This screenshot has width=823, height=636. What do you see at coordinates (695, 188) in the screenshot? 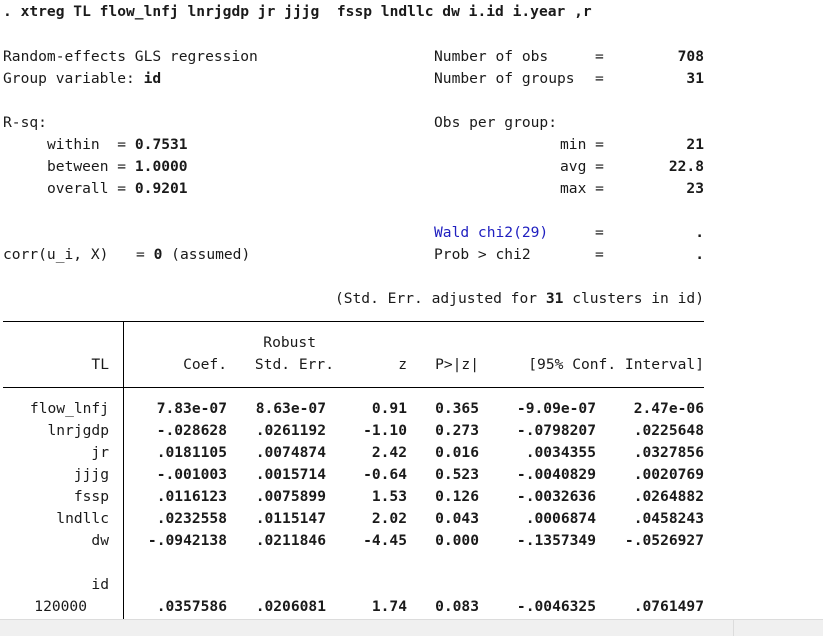
I see `obs-max-value: 23` at bounding box center [695, 188].